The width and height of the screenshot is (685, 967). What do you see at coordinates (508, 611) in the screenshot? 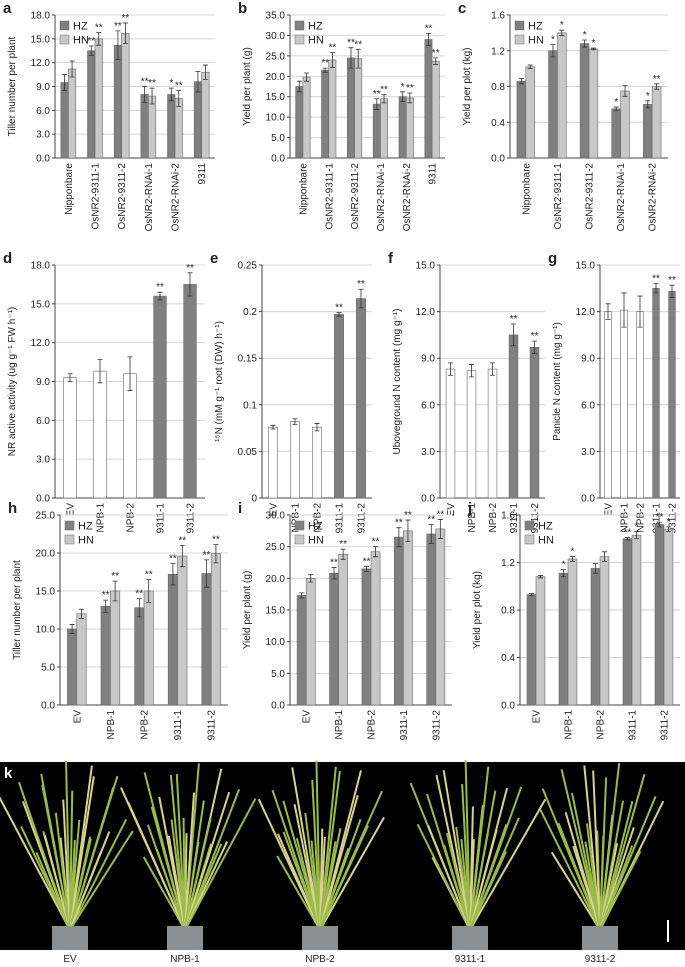
I see `y-tick-label: 0.8` at bounding box center [508, 611].